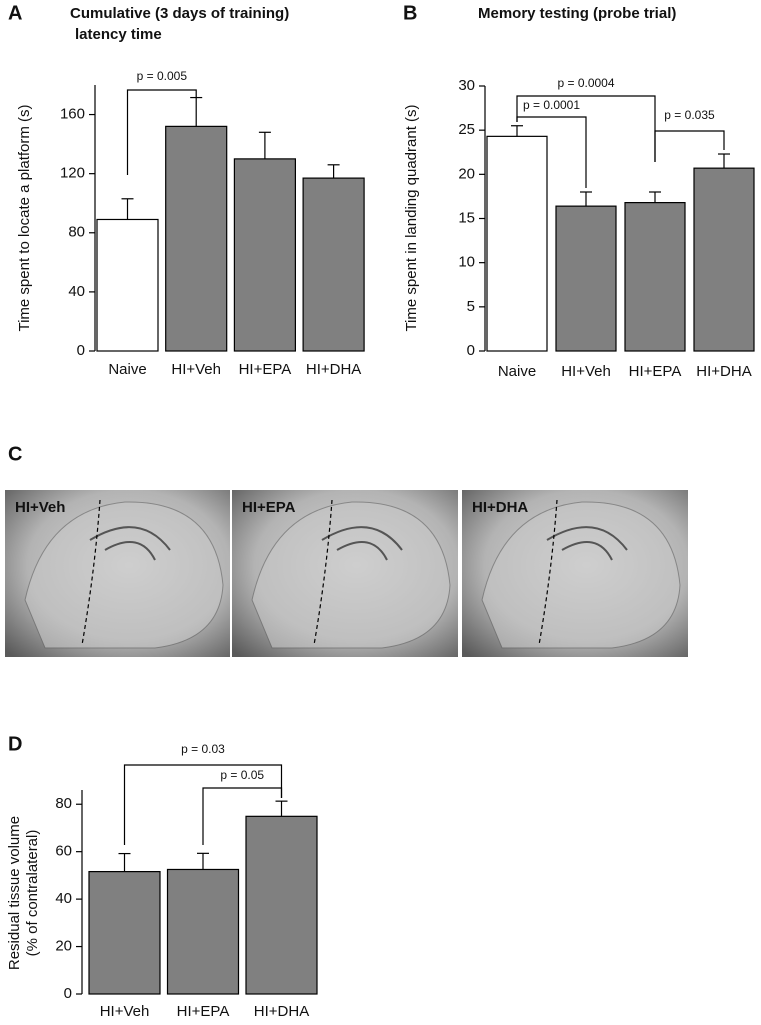 The image size is (761, 1025). Describe the element at coordinates (242, 775) in the screenshot. I see `p-value-annotation: p = 0.05` at that location.